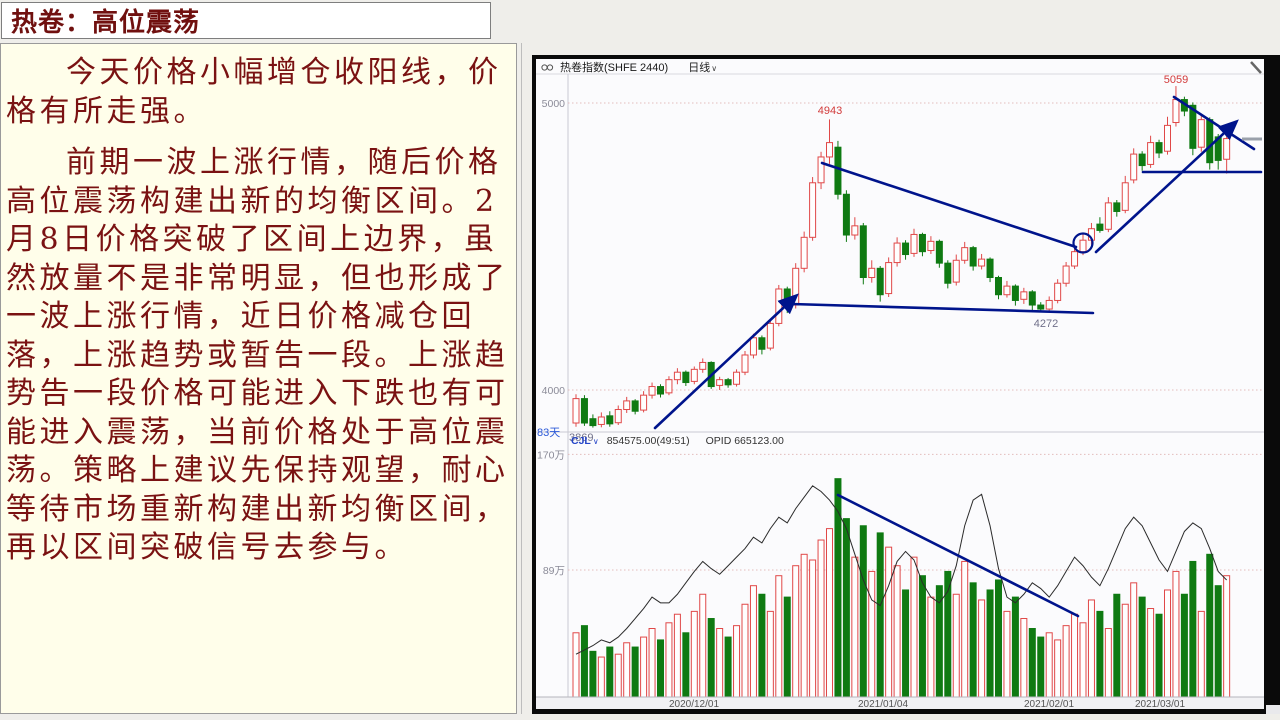 This screenshot has height=720, width=1280. What do you see at coordinates (551, 455) in the screenshot?
I see `svg-text: 170万` at bounding box center [551, 455].